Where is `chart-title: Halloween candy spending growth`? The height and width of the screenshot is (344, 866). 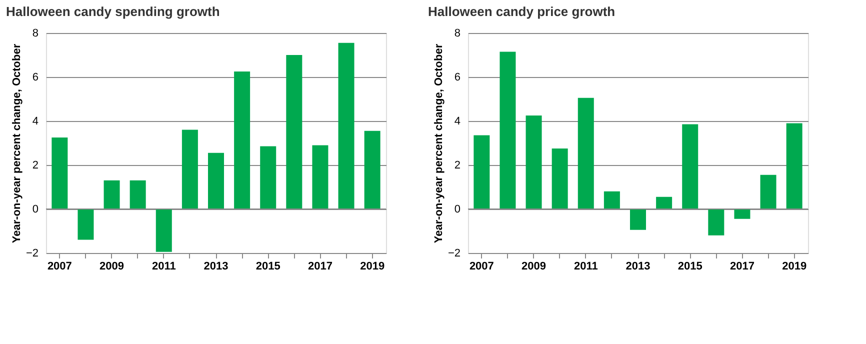 chart-title: Halloween candy spending growth is located at coordinates (113, 11).